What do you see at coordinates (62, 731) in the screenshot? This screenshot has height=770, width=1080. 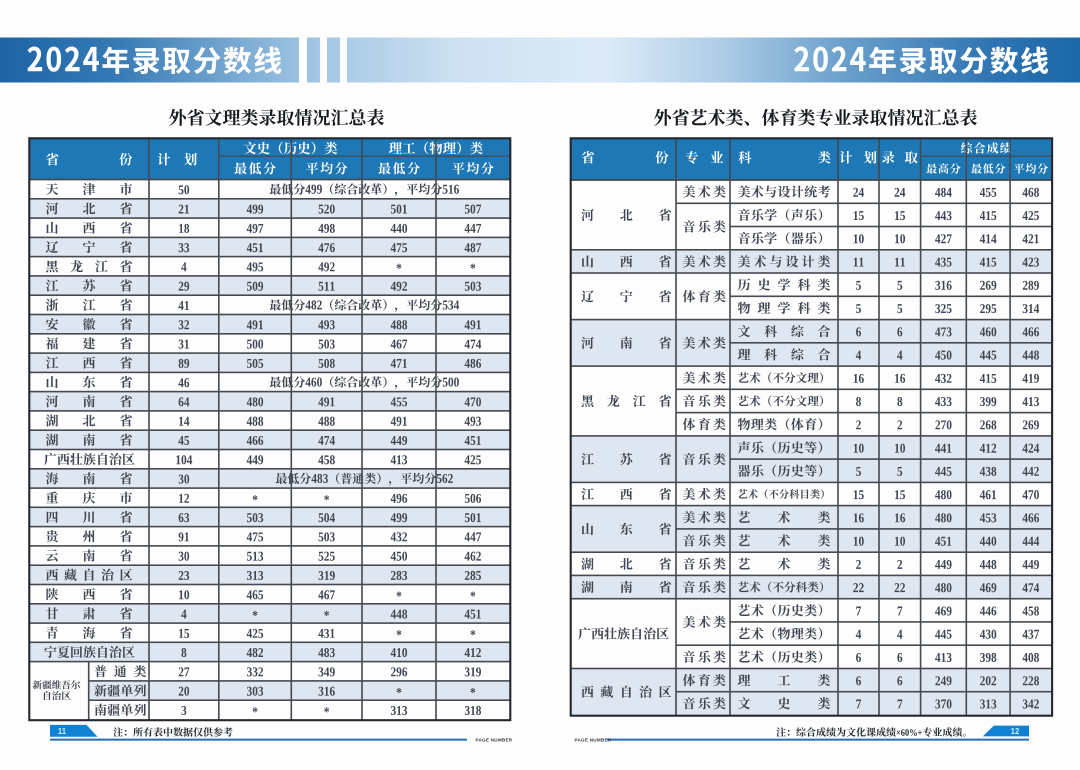 I see `svg-text: 11` at bounding box center [62, 731].